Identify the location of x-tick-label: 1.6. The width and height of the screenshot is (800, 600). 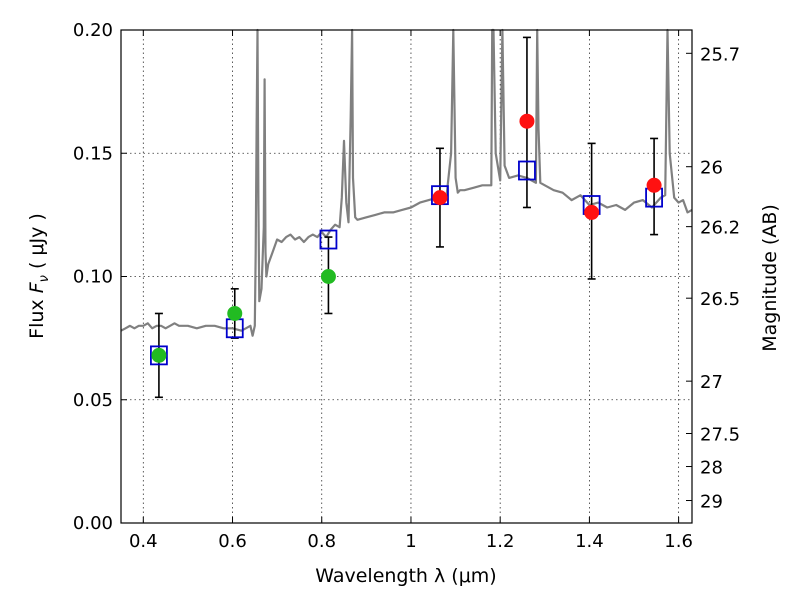
(678, 541).